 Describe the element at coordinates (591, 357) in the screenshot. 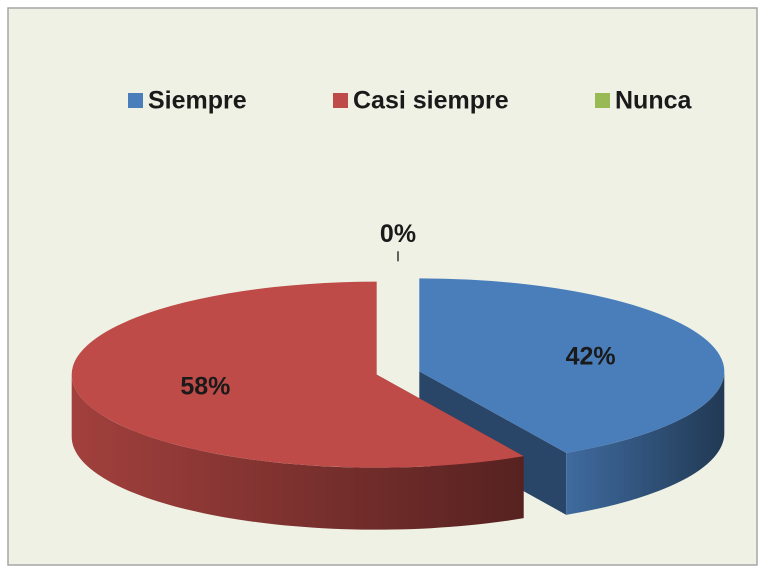

I see `data-label: 42%` at that location.